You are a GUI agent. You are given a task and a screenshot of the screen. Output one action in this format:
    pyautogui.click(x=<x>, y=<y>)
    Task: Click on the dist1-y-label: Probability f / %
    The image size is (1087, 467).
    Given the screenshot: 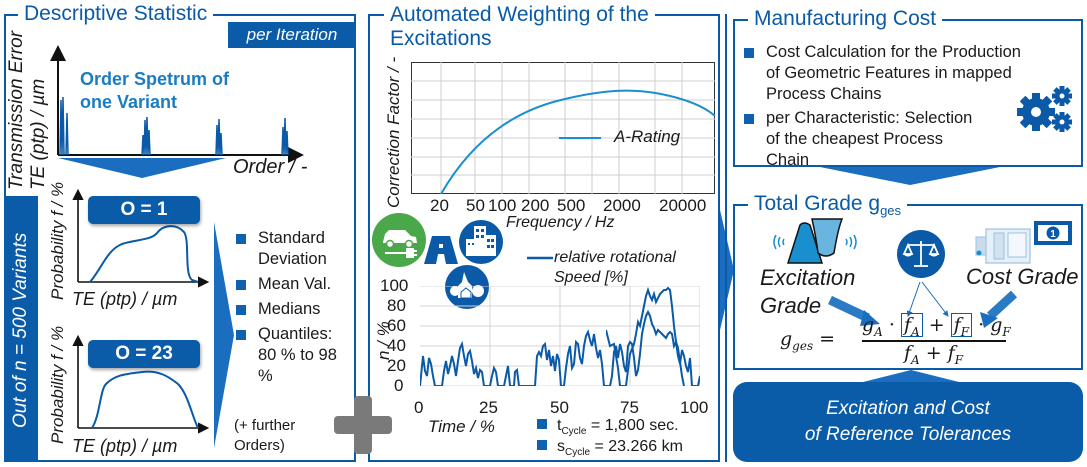 What is the action you would take?
    pyautogui.click(x=57, y=240)
    